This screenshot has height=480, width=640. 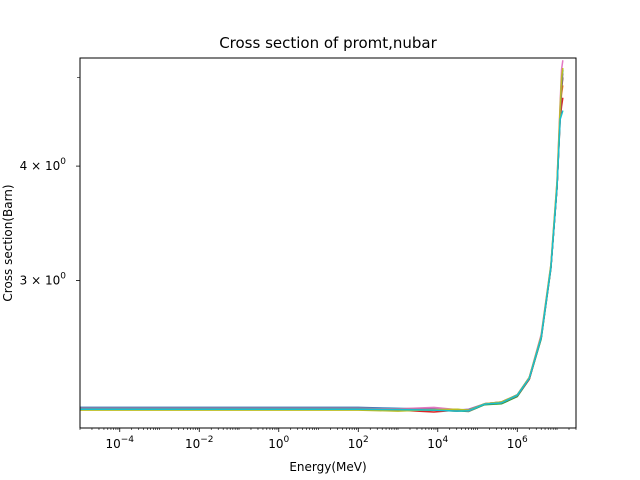 I want to click on y-tick-label: 4 × 100, so click(x=43, y=165).